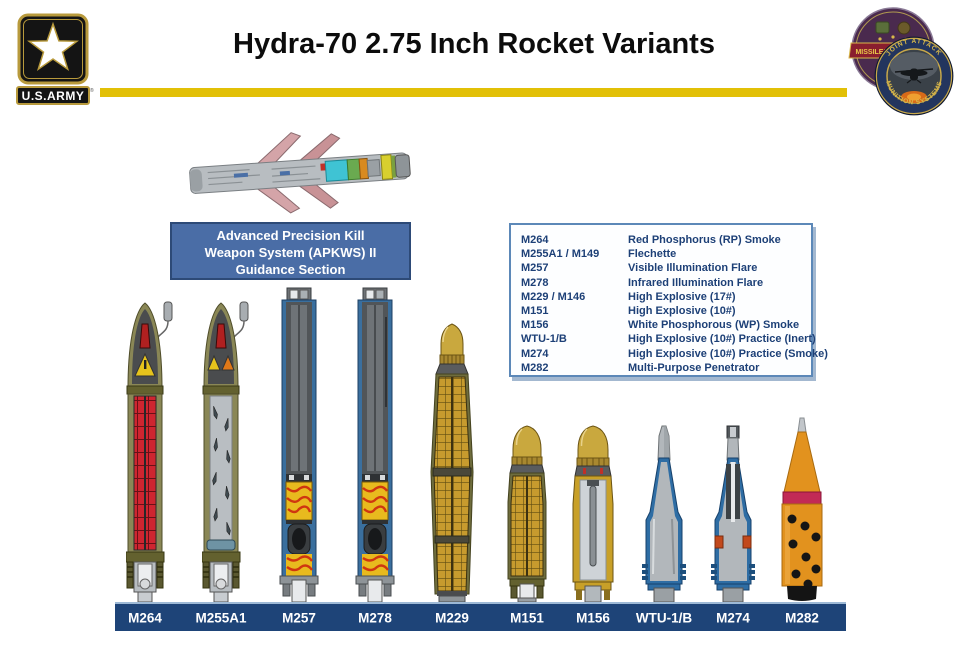  I want to click on apkws-callout-line1: Advanced Precision Kill, so click(290, 235).